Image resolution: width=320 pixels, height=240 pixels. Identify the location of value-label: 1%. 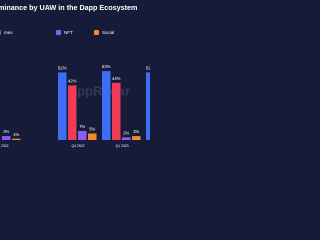
(16, 134).